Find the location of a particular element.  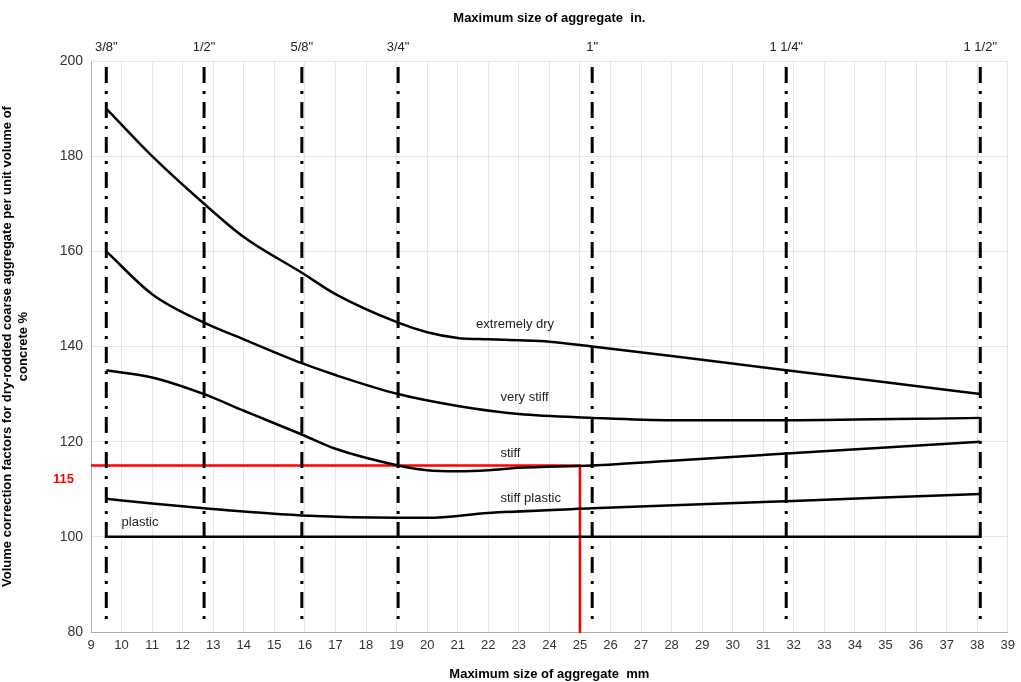

text: 1 1/2" is located at coordinates (980, 46).